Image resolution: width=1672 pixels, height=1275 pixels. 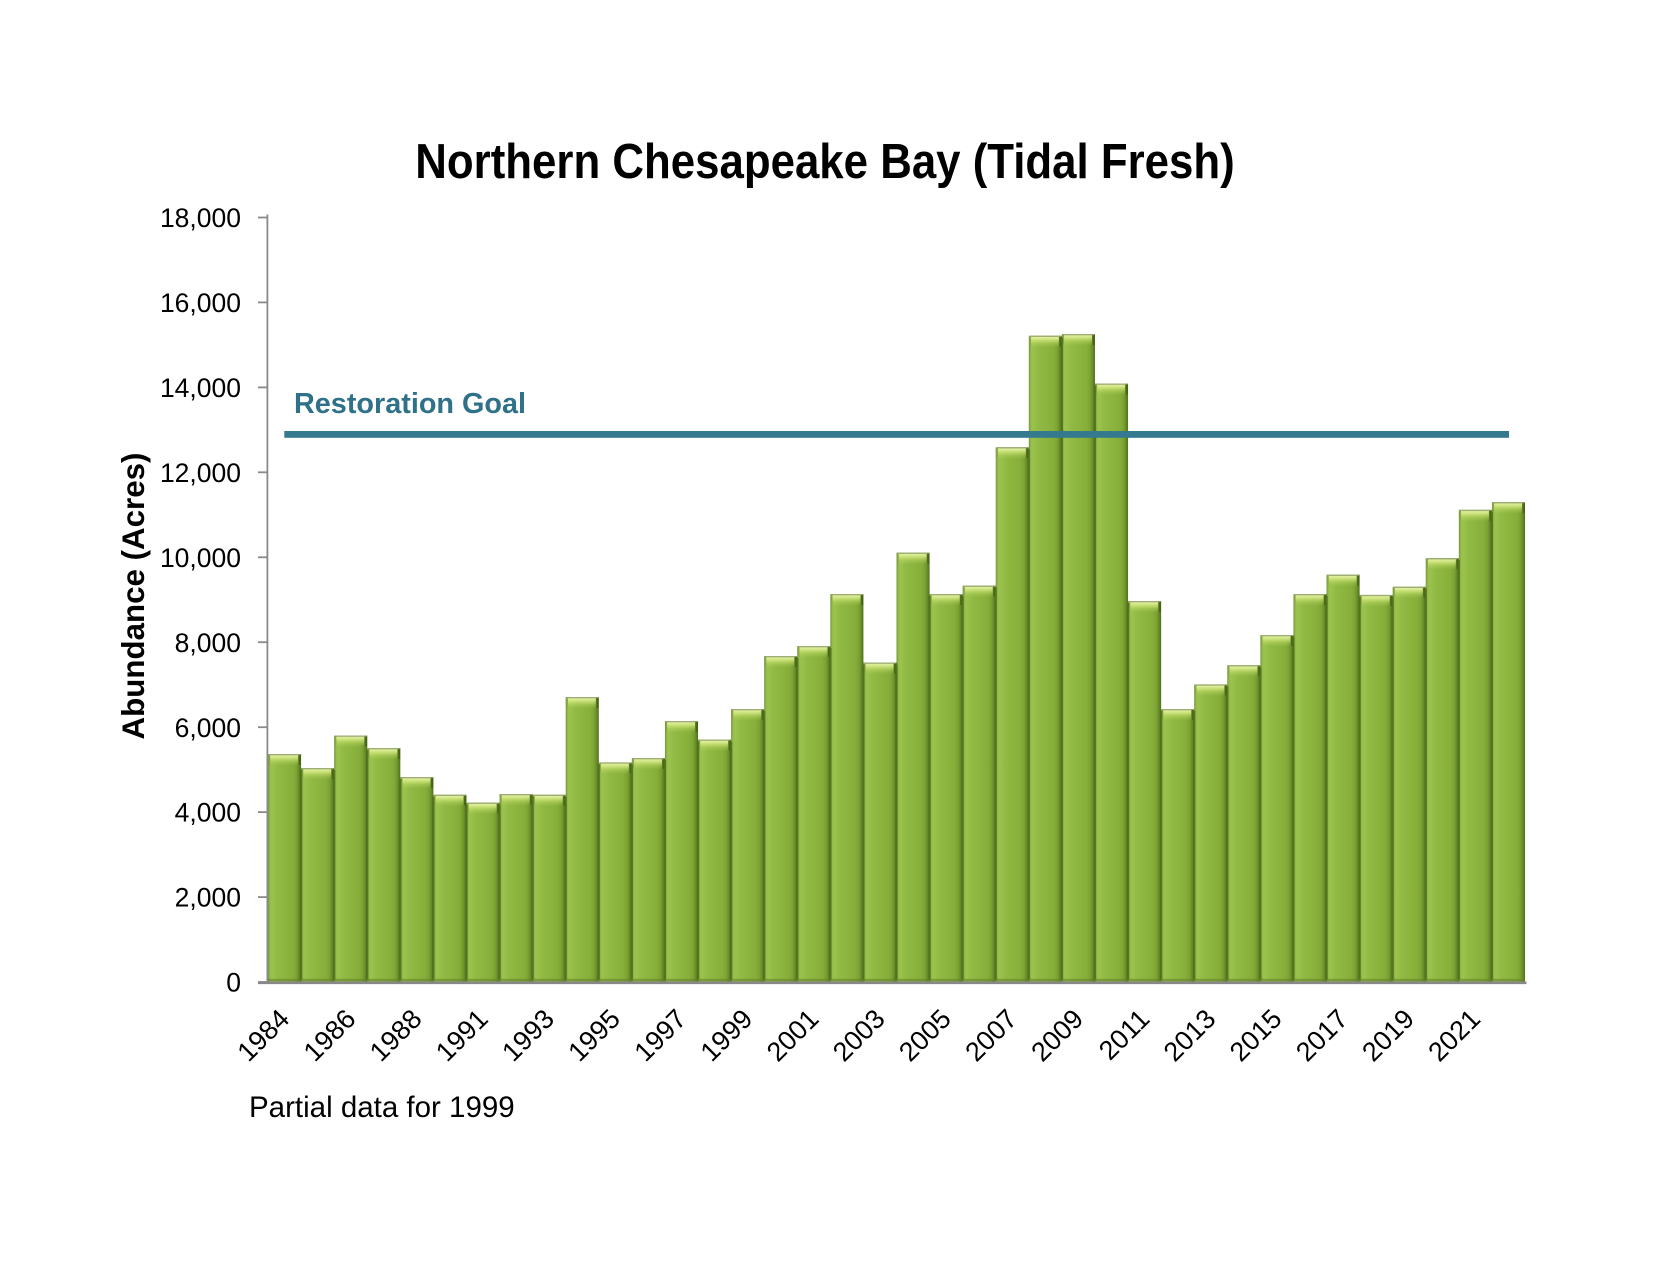 I want to click on svg-text: 0, so click(x=233, y=983).